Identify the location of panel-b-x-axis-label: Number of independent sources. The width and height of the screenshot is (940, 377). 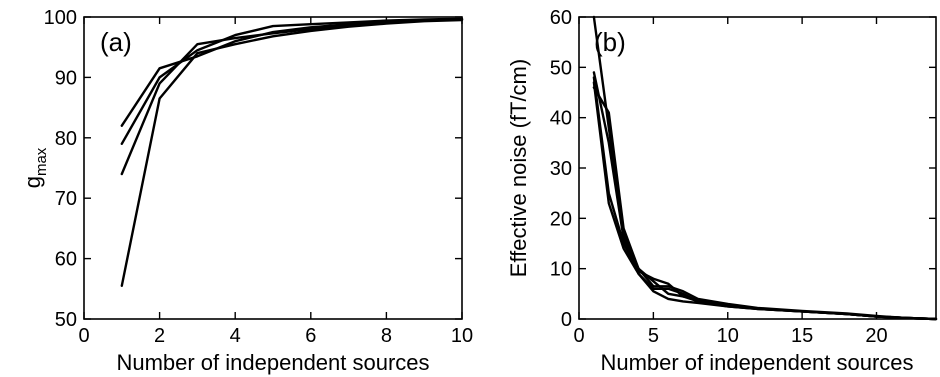
(756, 362).